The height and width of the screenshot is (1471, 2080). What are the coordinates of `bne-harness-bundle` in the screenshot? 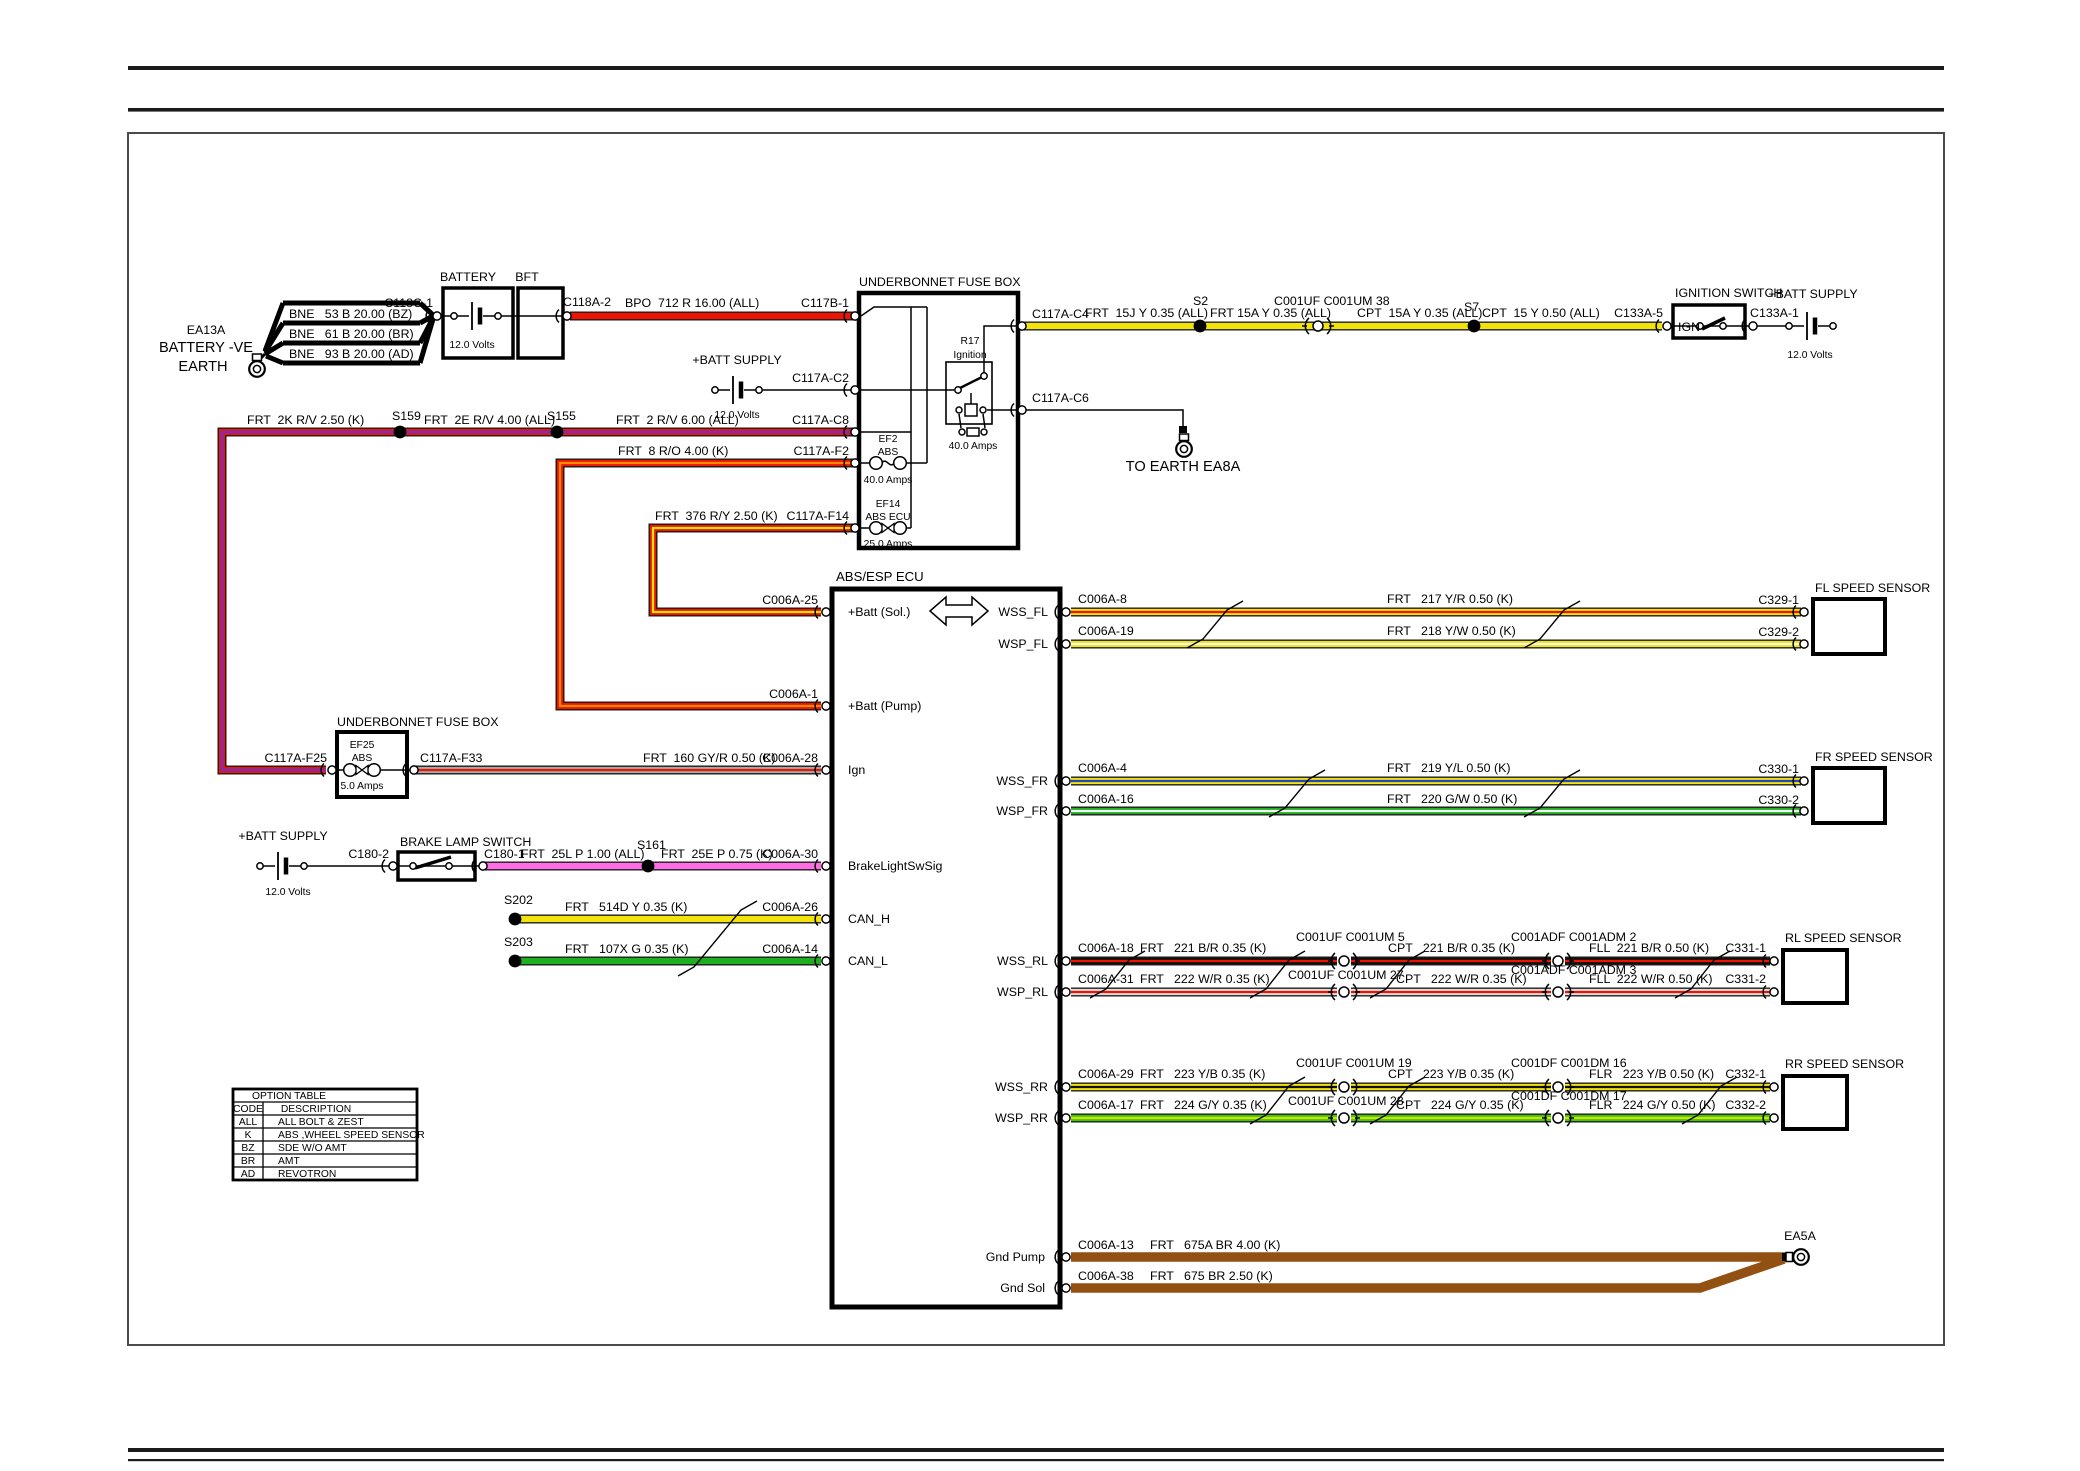 It's located at (346, 333).